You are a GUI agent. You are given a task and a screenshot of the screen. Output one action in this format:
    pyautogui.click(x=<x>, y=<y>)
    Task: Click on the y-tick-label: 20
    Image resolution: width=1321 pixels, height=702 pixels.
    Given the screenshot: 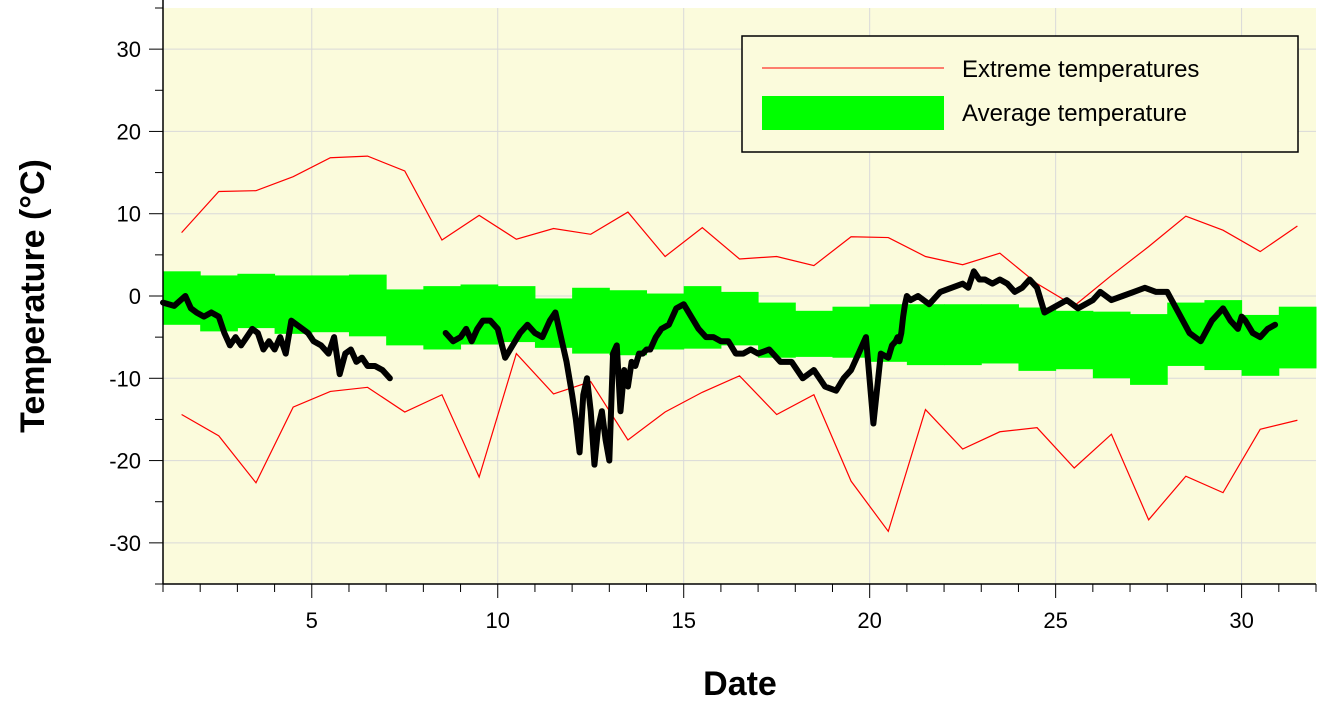 What is the action you would take?
    pyautogui.click(x=129, y=131)
    